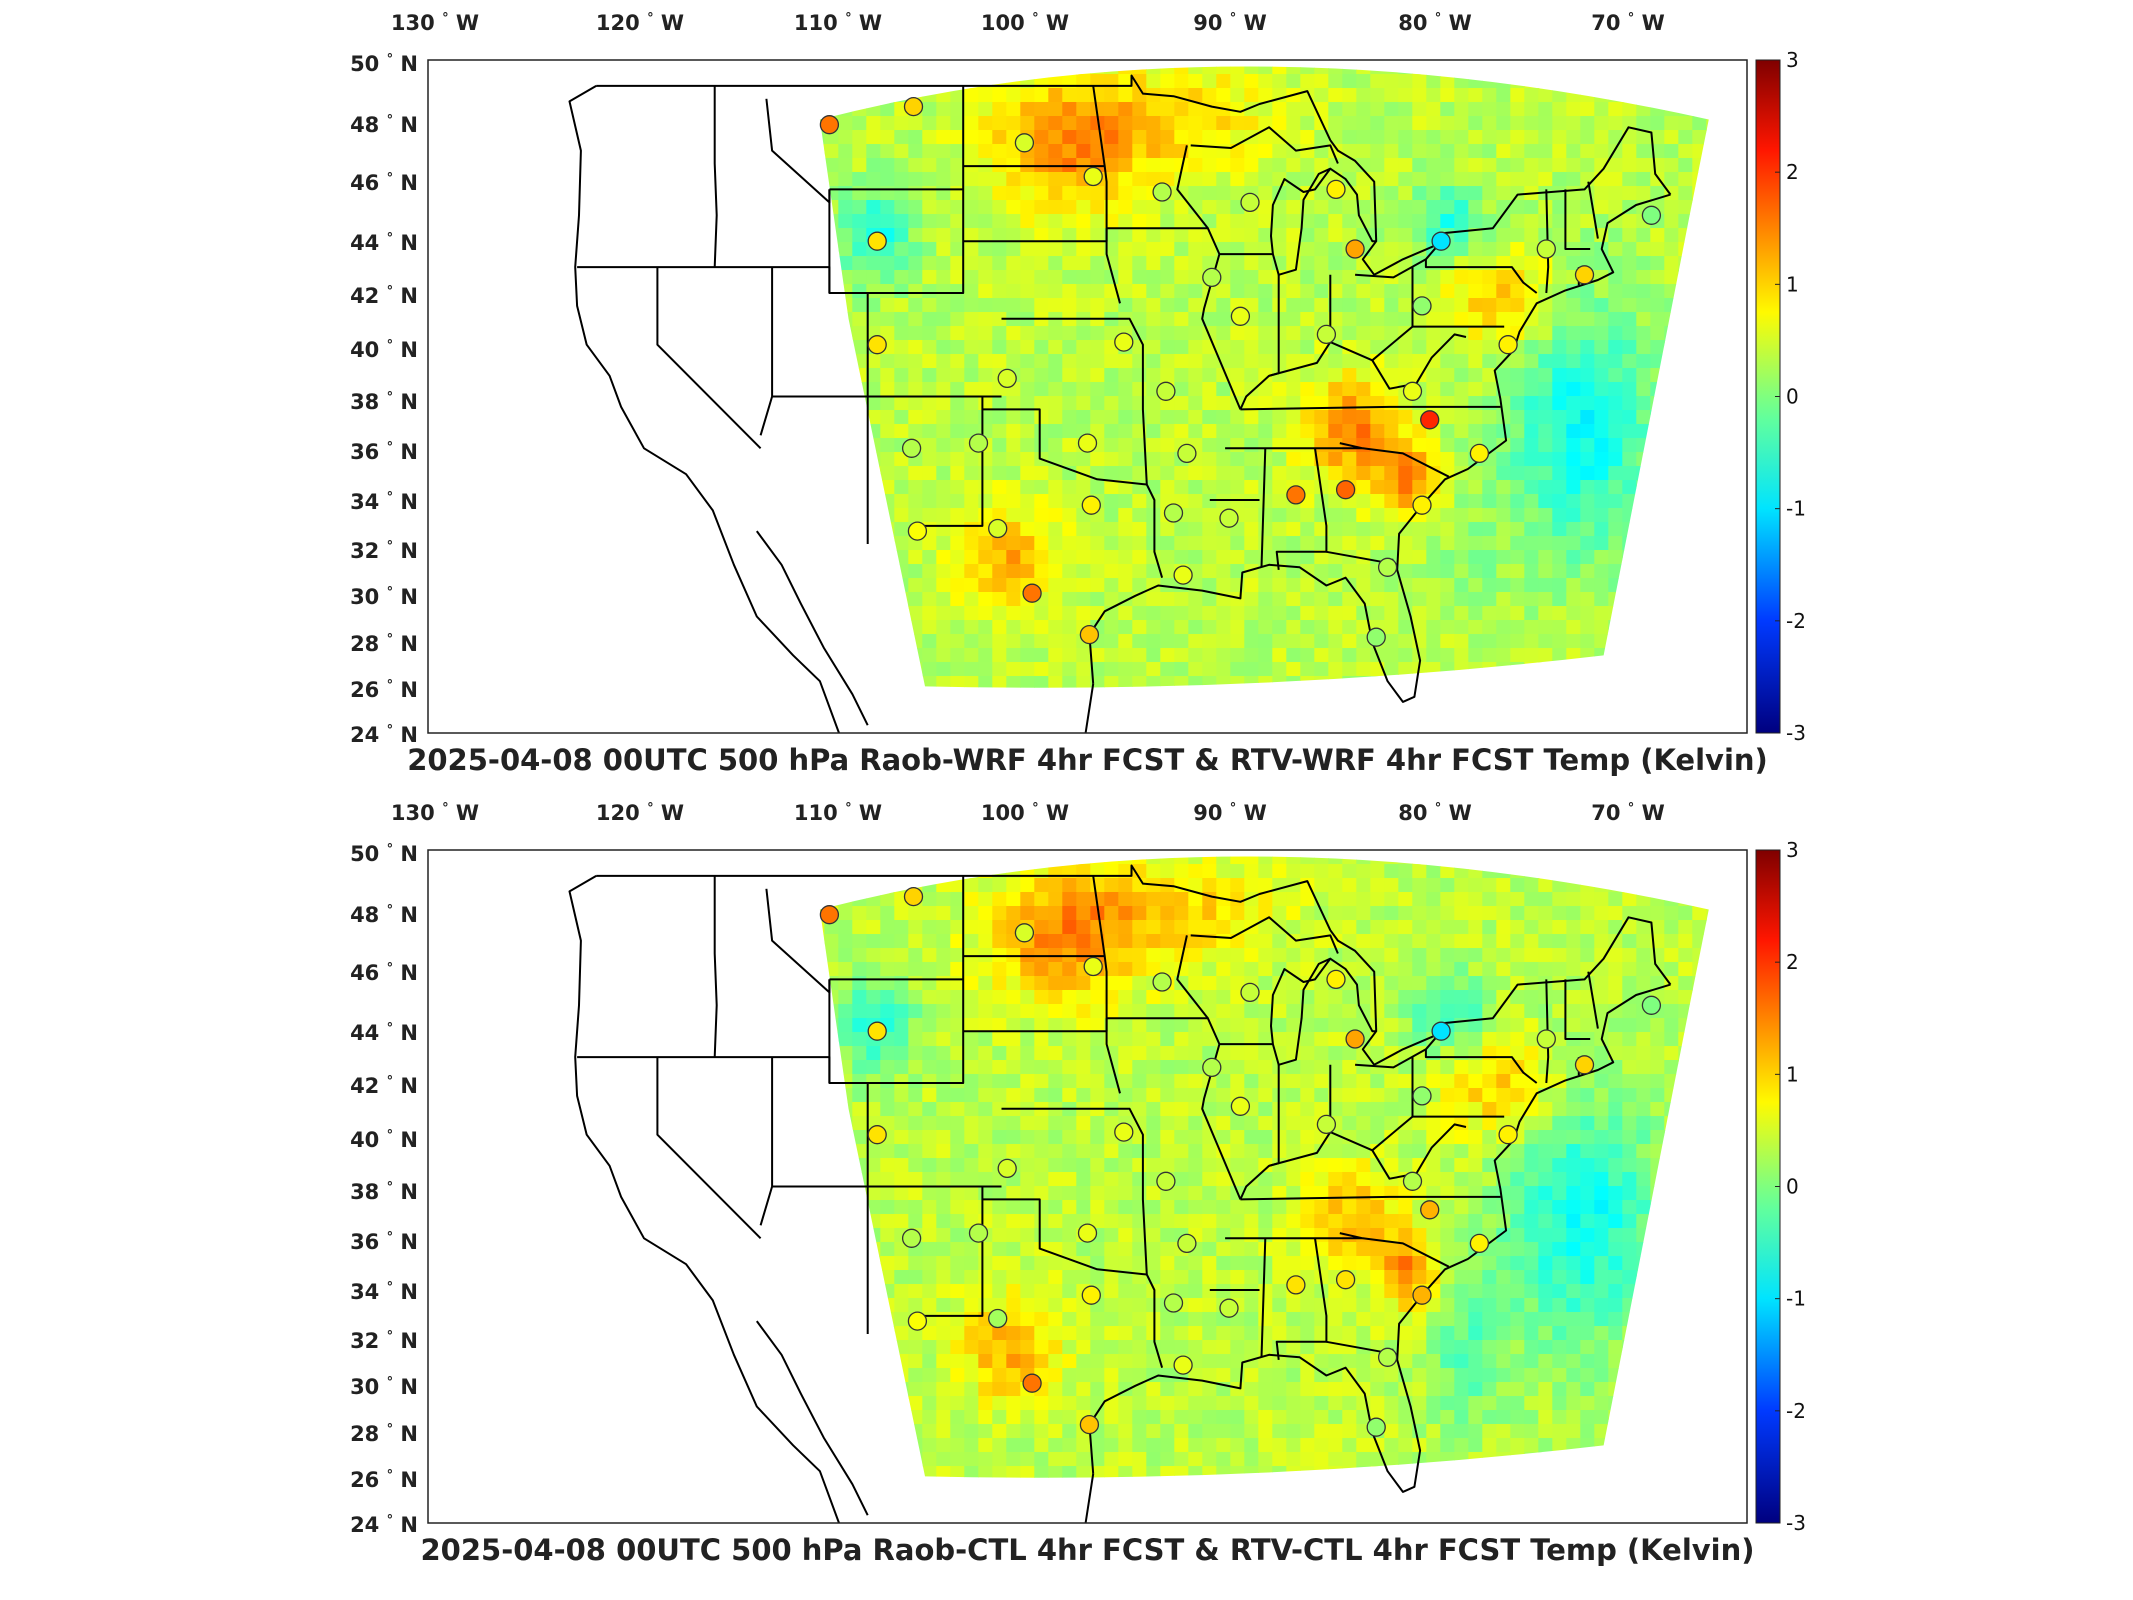 This screenshot has width=2133, height=1600. What do you see at coordinates (1796, 621) in the screenshot?
I see `colorbar-tick-label: -2` at bounding box center [1796, 621].